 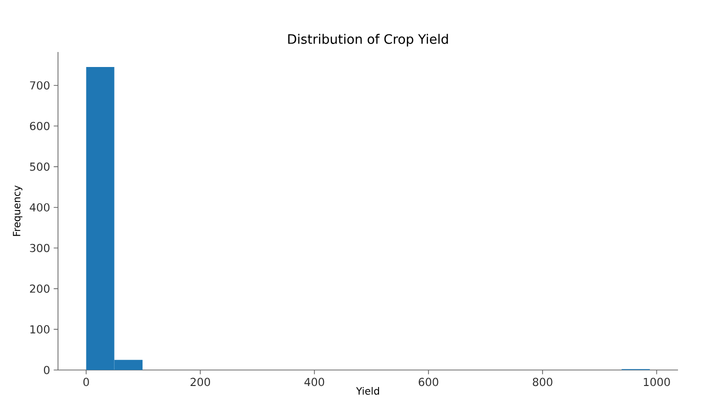 I want to click on x-tick-label: 800, so click(x=542, y=382).